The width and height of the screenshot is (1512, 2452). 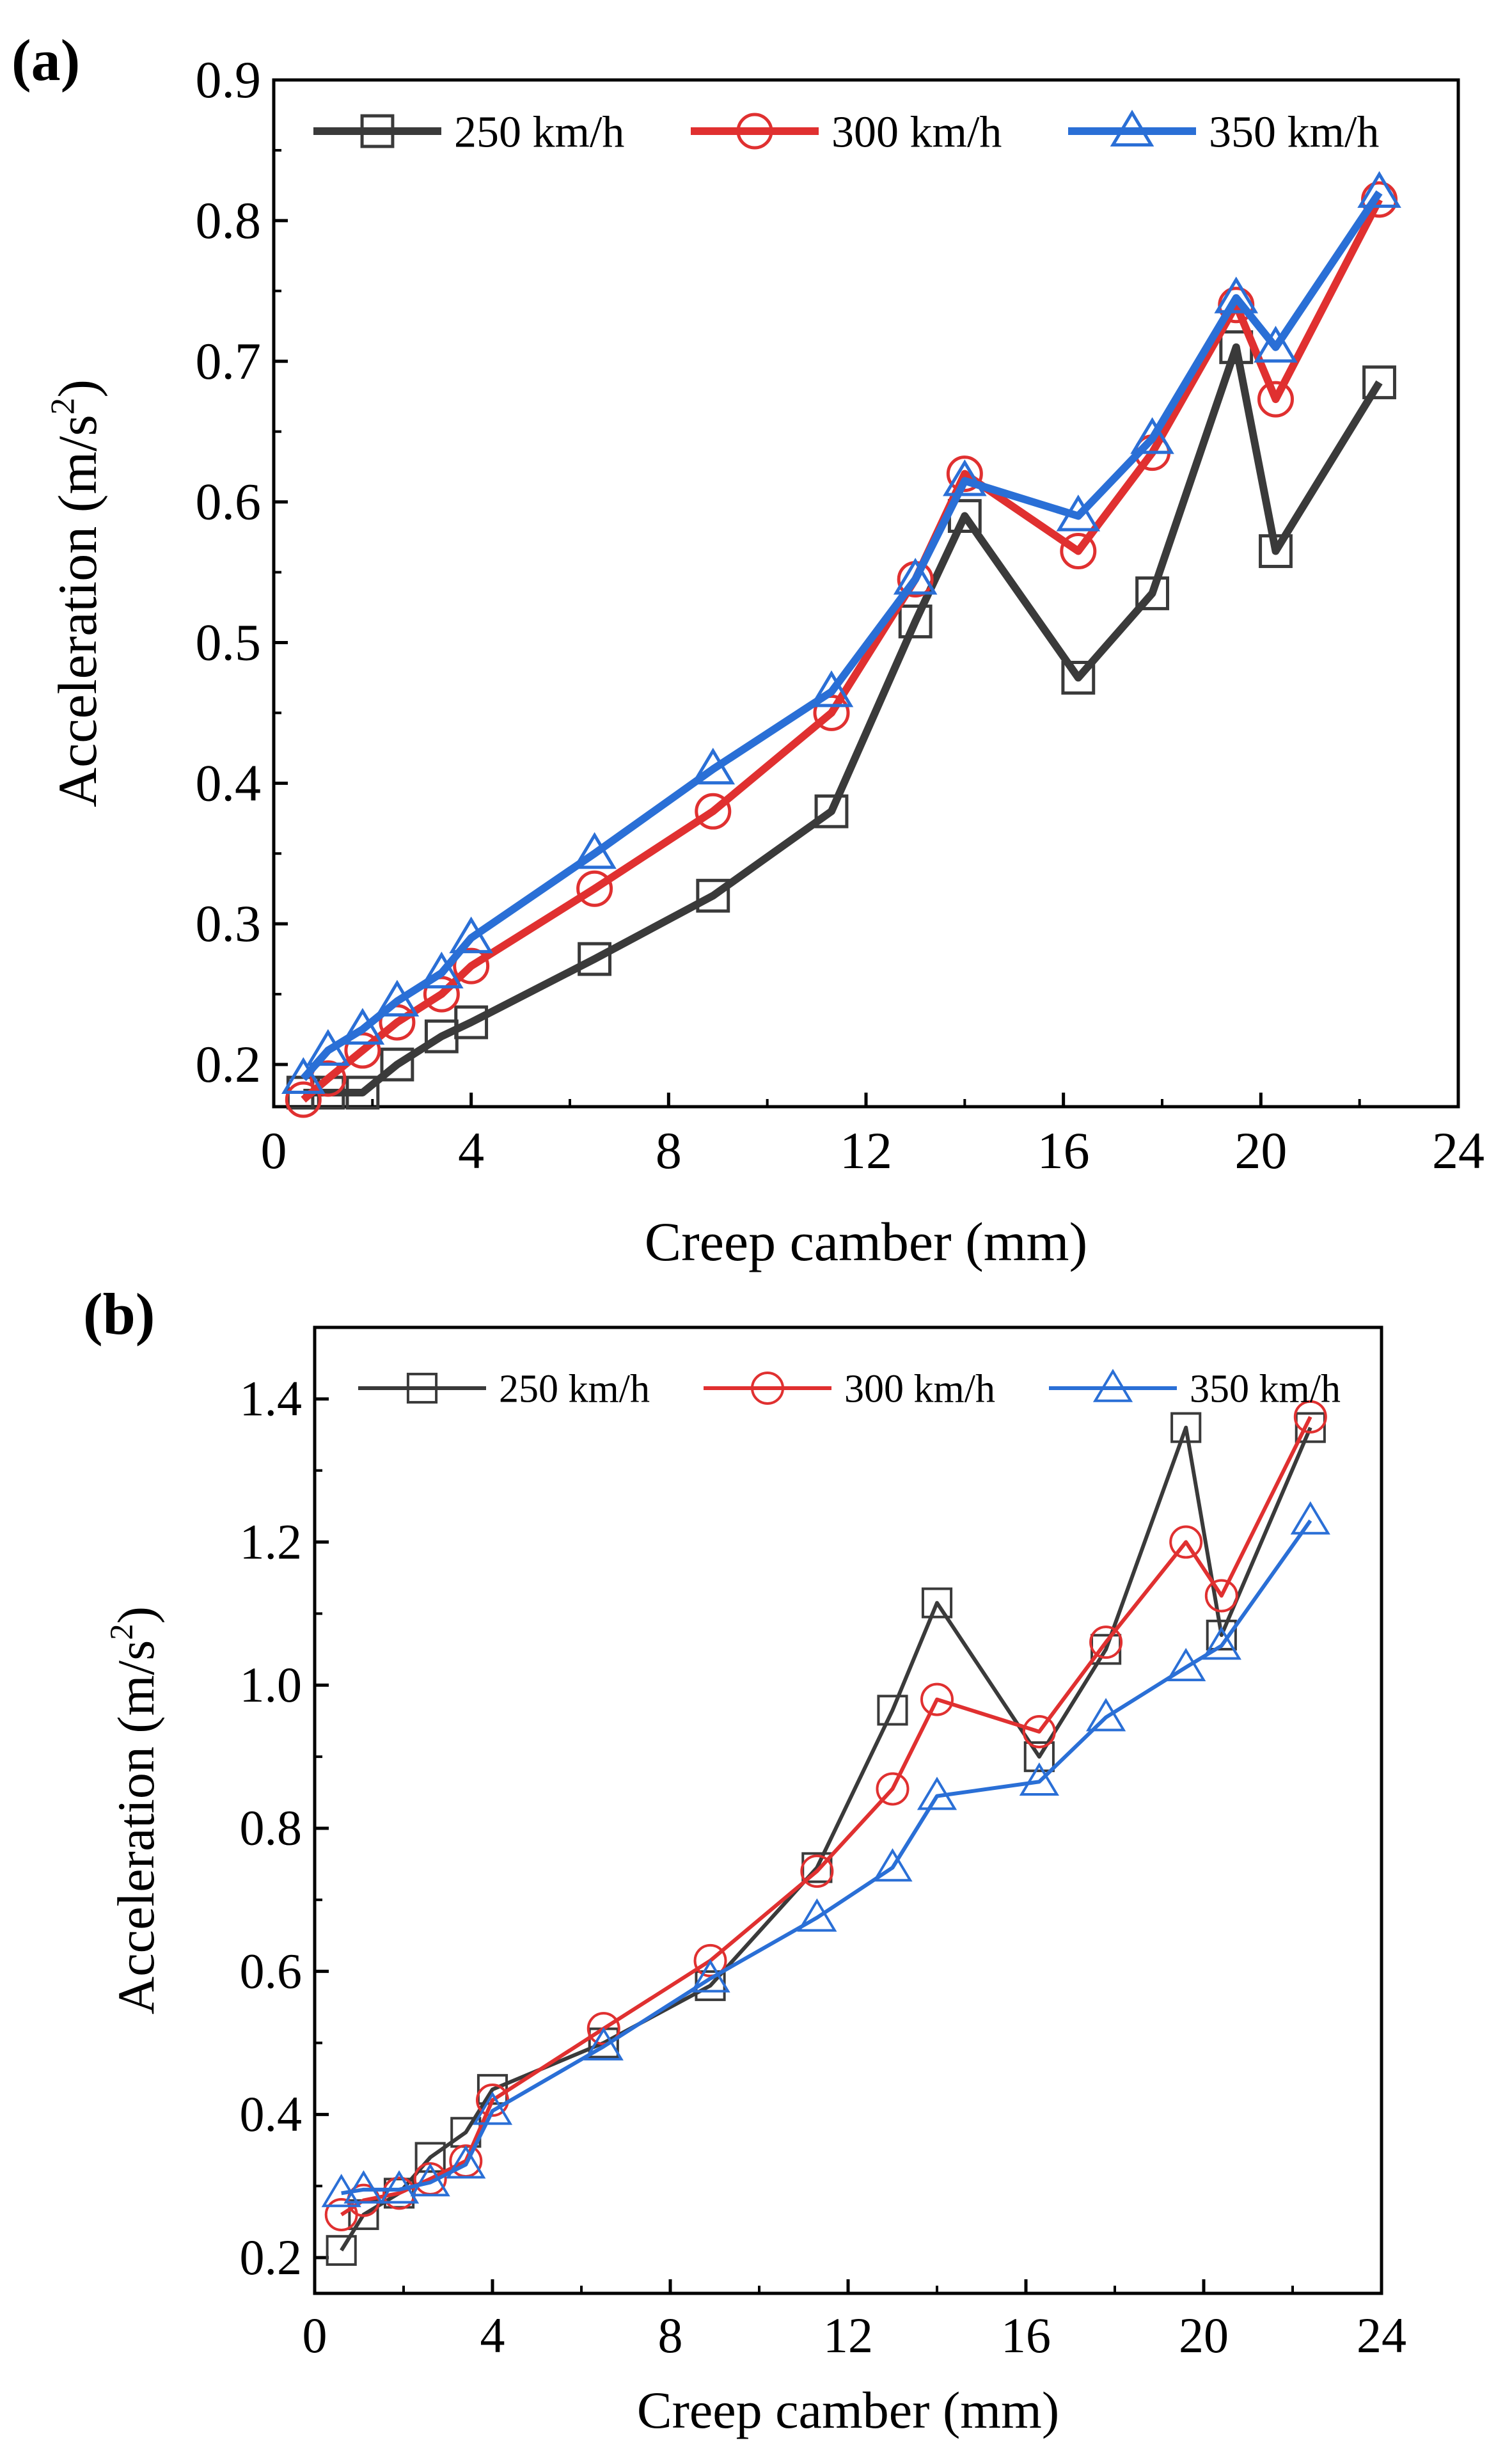 What do you see at coordinates (1260, 1150) in the screenshot?
I see `chart-a-x-tick-label: 20` at bounding box center [1260, 1150].